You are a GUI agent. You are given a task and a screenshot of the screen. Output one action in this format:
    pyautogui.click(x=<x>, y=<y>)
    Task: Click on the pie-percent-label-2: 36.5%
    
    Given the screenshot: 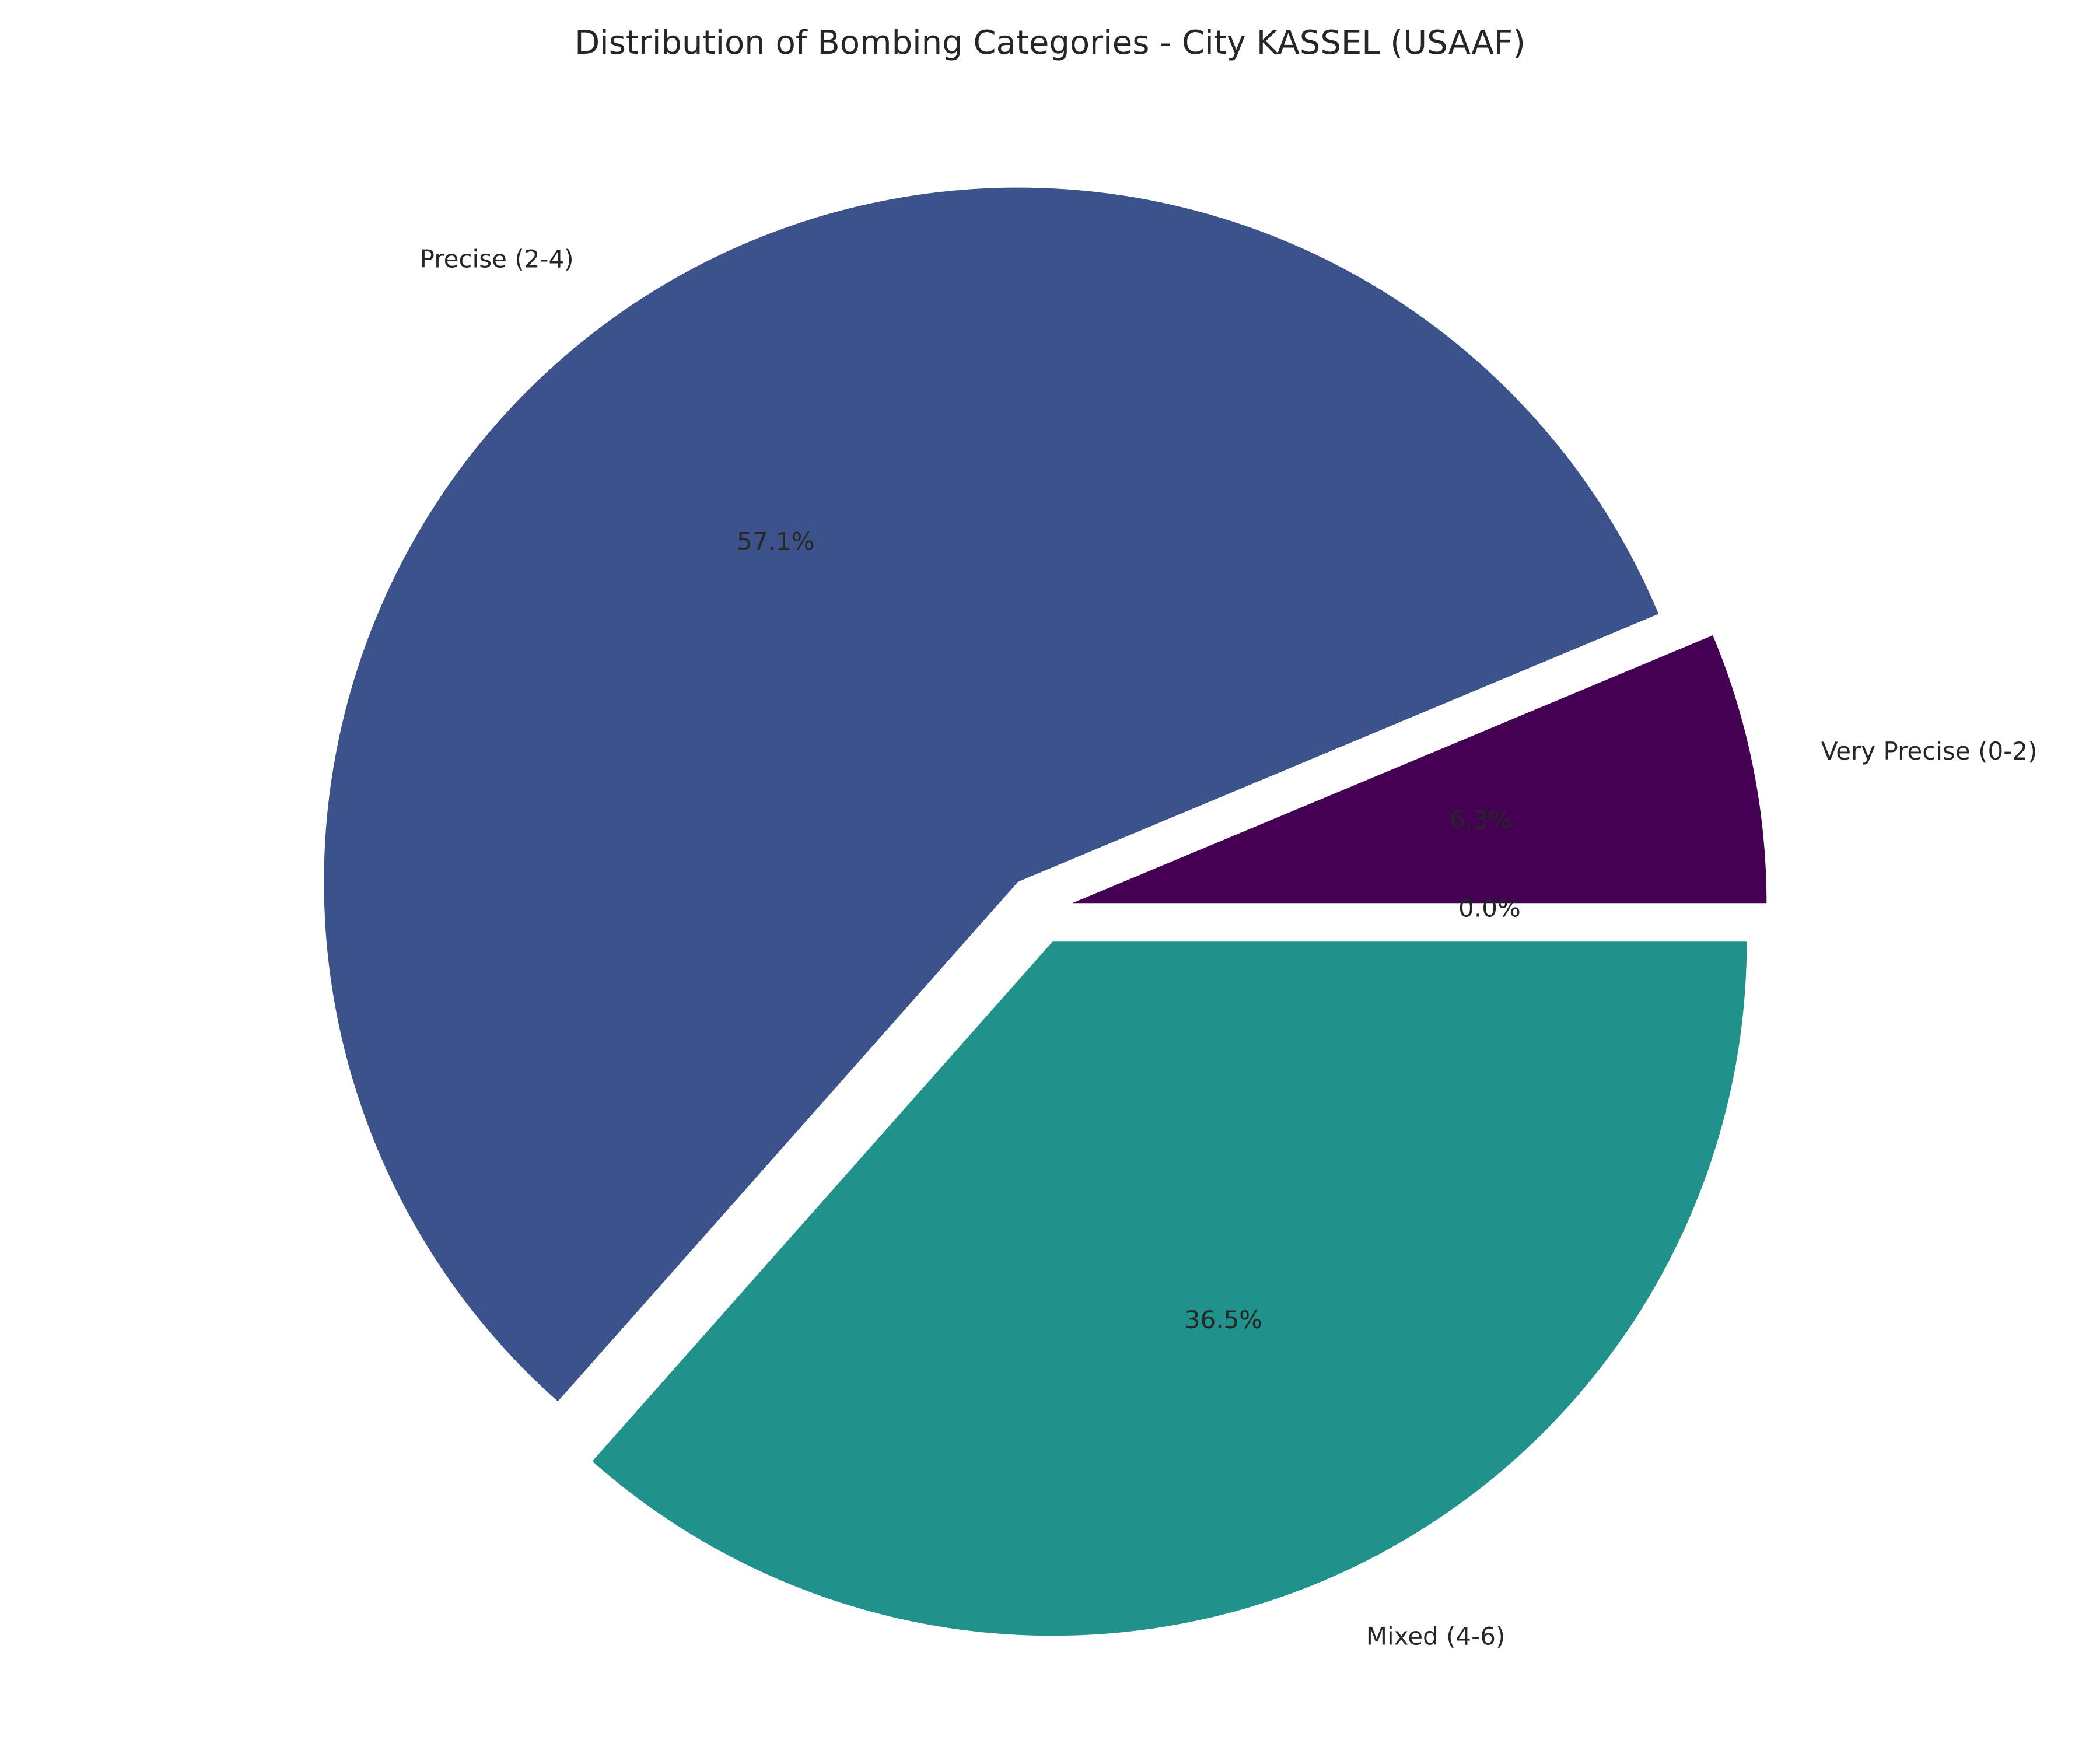 What is the action you would take?
    pyautogui.click(x=1223, y=1320)
    